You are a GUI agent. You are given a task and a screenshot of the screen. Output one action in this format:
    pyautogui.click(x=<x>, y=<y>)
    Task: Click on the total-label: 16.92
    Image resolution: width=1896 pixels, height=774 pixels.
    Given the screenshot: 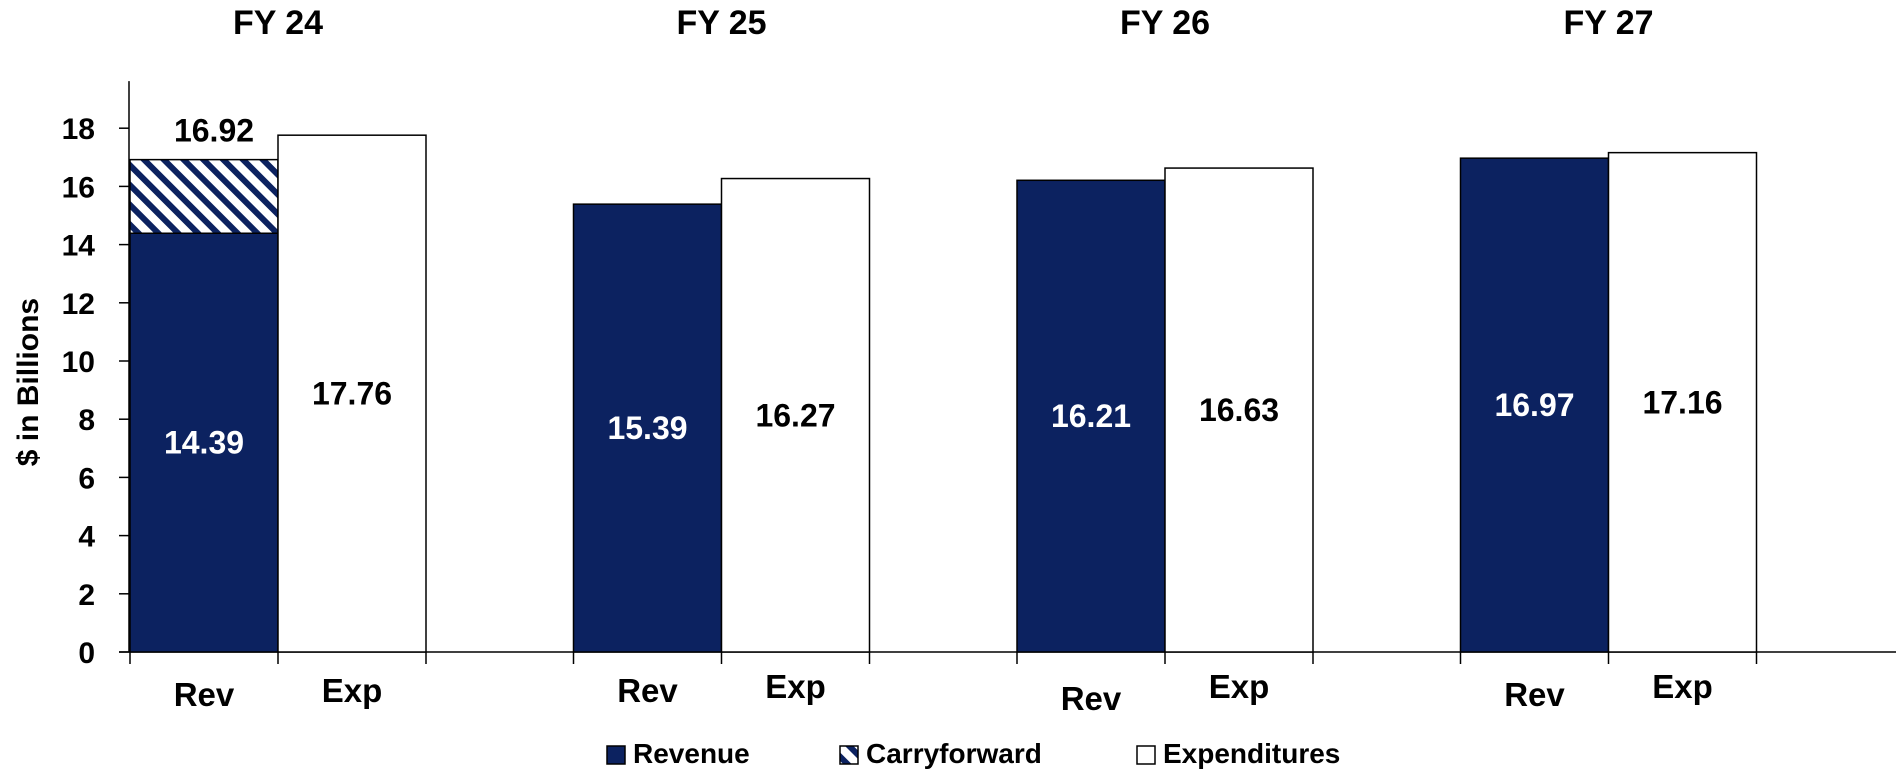 What is the action you would take?
    pyautogui.click(x=214, y=131)
    